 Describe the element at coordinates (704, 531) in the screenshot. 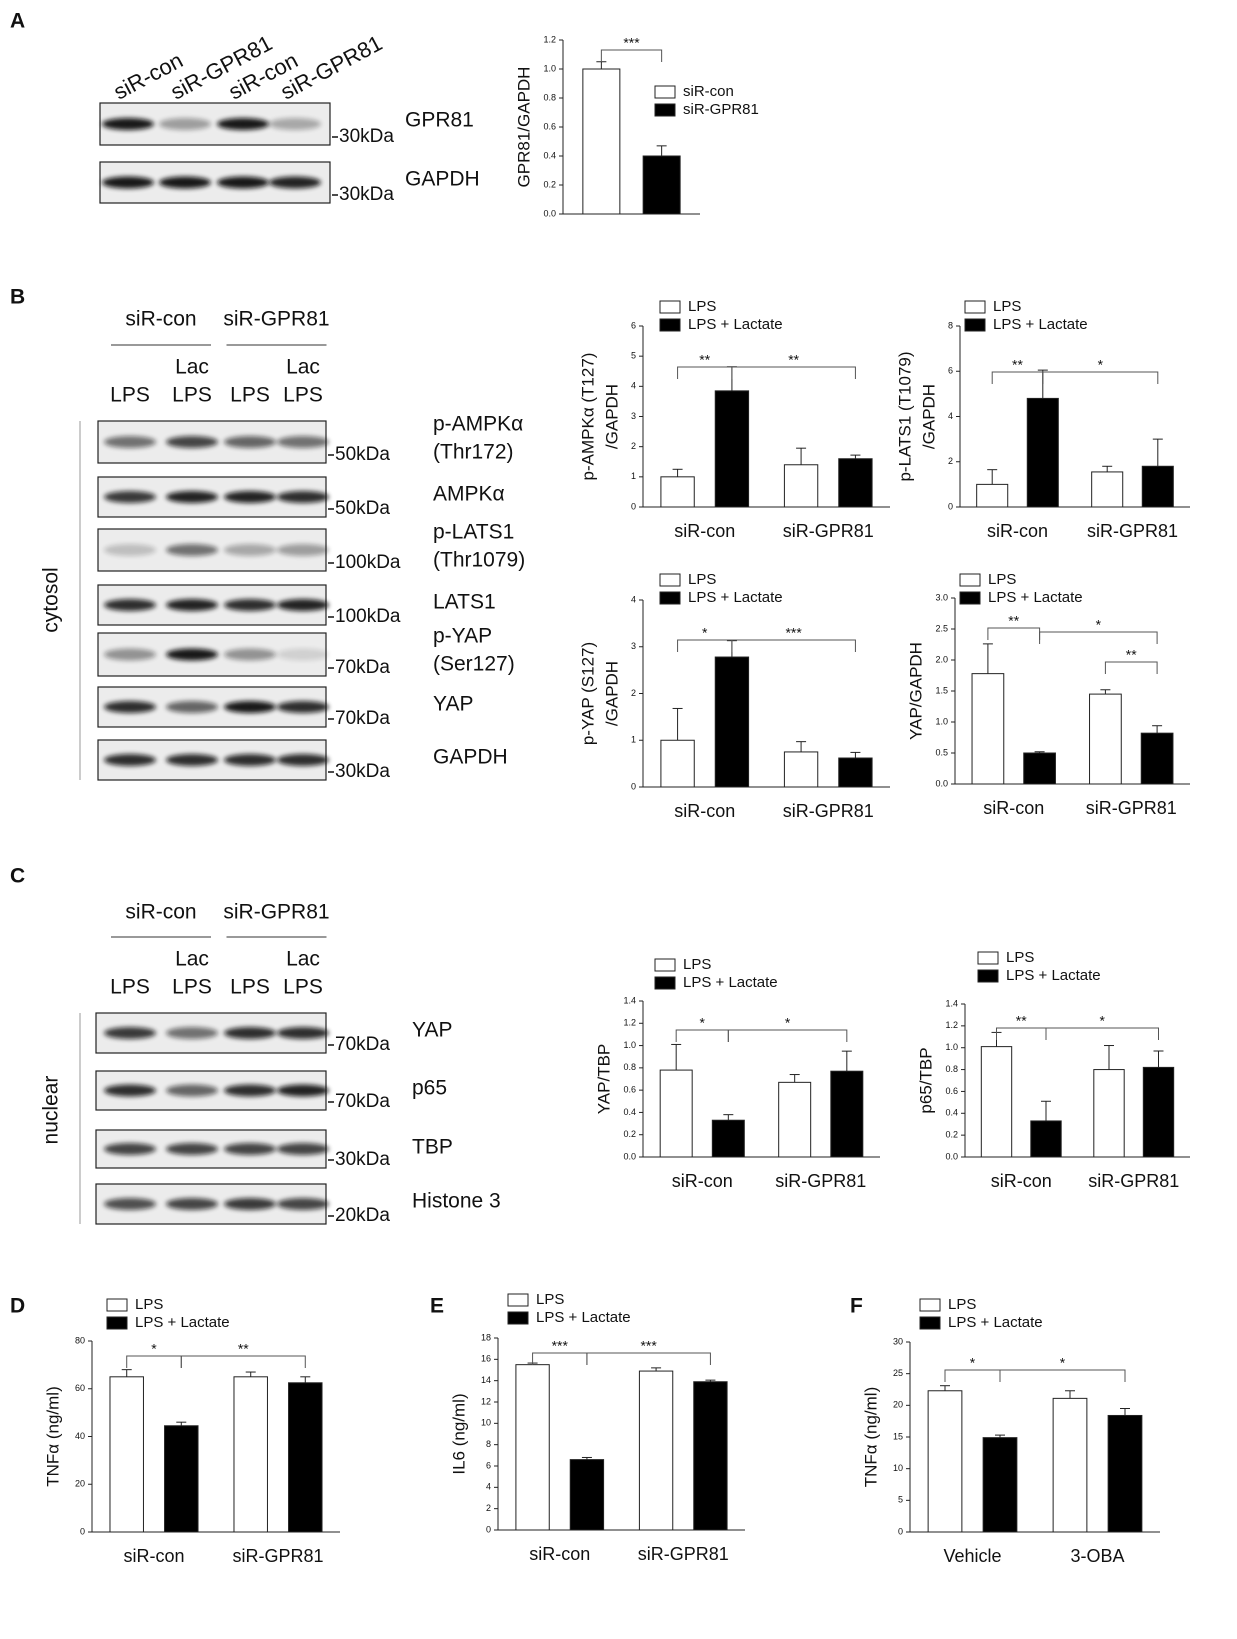

I see `x-tick-label: siR-con` at that location.